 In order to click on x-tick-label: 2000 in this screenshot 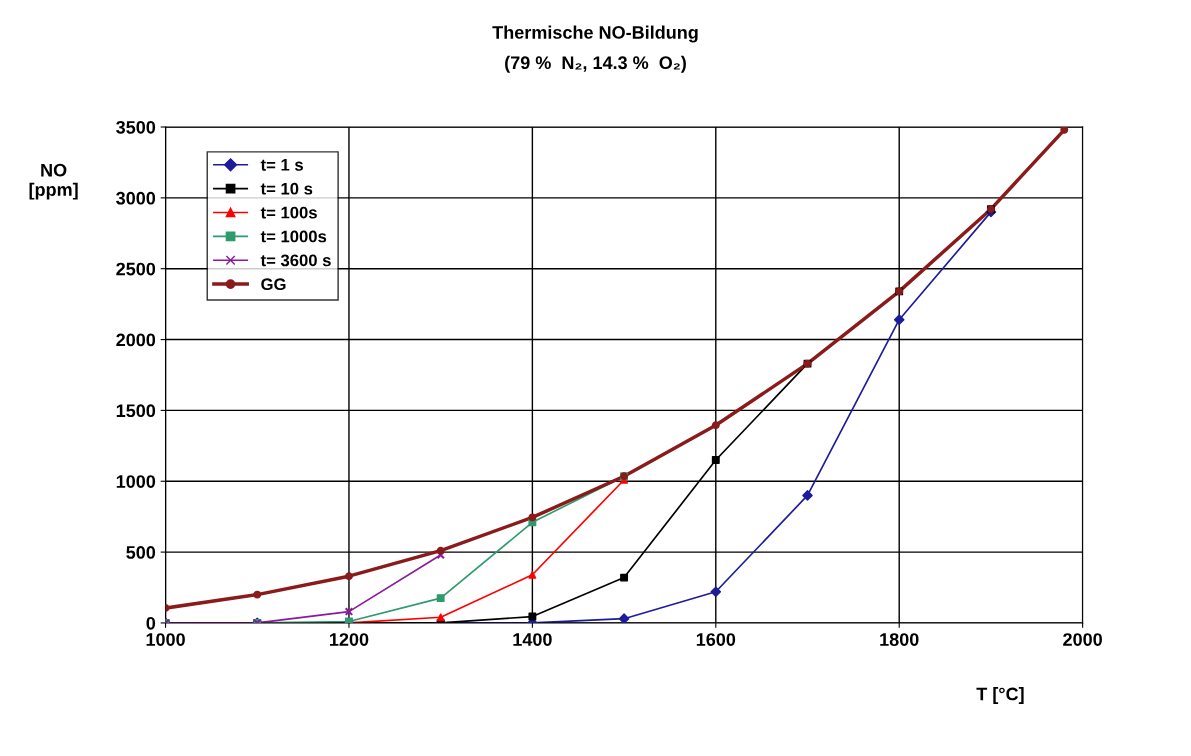, I will do `click(1082, 639)`.